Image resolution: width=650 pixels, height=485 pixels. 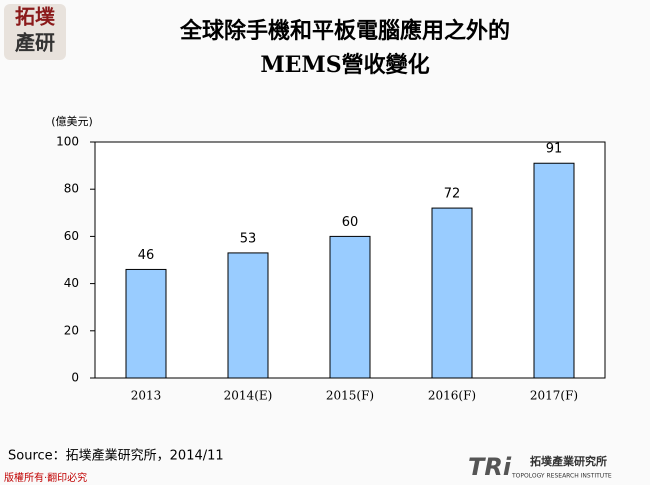 What do you see at coordinates (35, 43) in the screenshot?
I see `logo-text: 產研` at bounding box center [35, 43].